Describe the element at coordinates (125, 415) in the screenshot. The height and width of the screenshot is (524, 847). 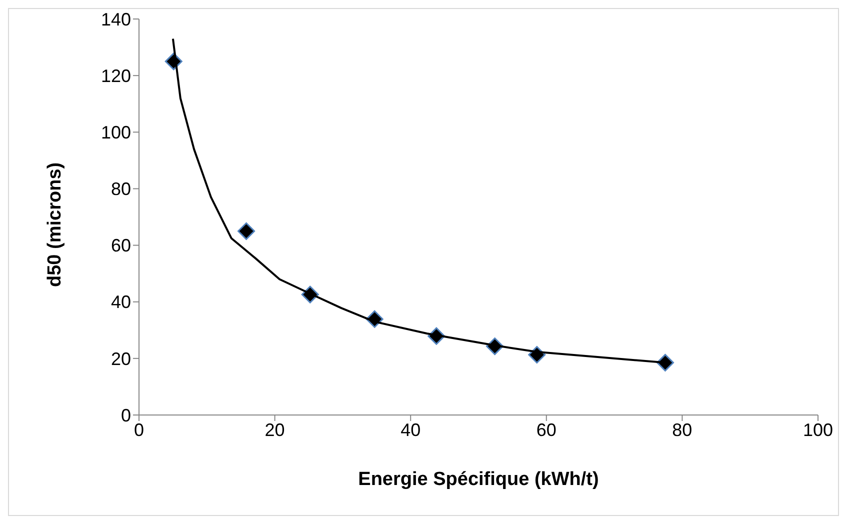
I see `y-tick-label: 0` at that location.